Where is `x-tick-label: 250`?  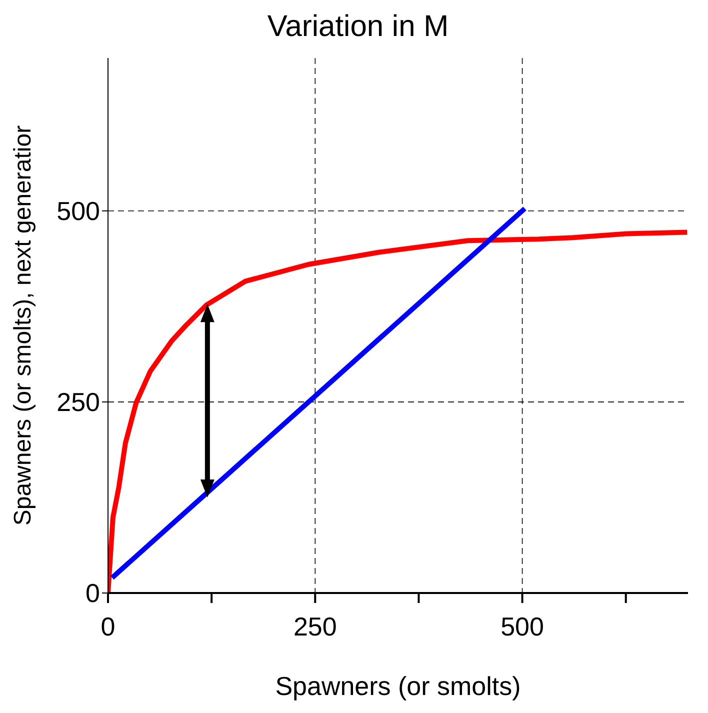 x-tick-label: 250 is located at coordinates (315, 626).